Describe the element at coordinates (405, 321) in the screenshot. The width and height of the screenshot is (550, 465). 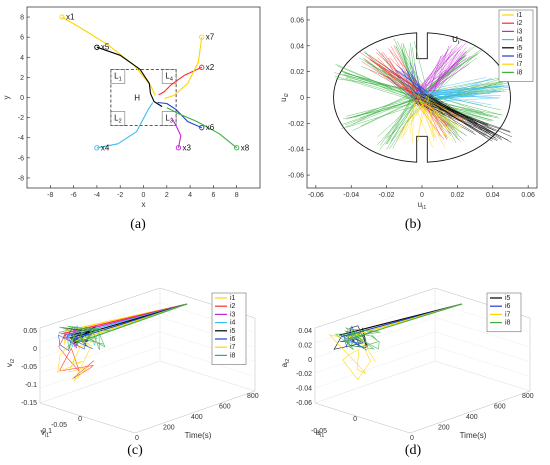
I see `trajectory-i8` at that location.